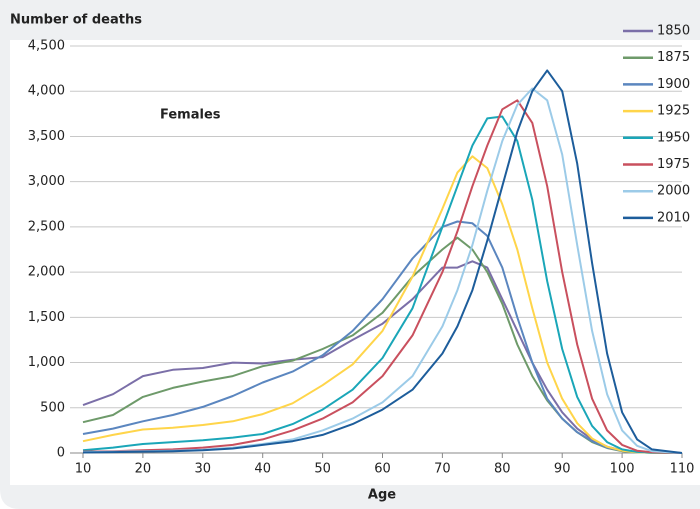 Image resolution: width=700 pixels, height=509 pixels. Describe the element at coordinates (46, 181) in the screenshot. I see `y-tick-label: 3,000` at that location.